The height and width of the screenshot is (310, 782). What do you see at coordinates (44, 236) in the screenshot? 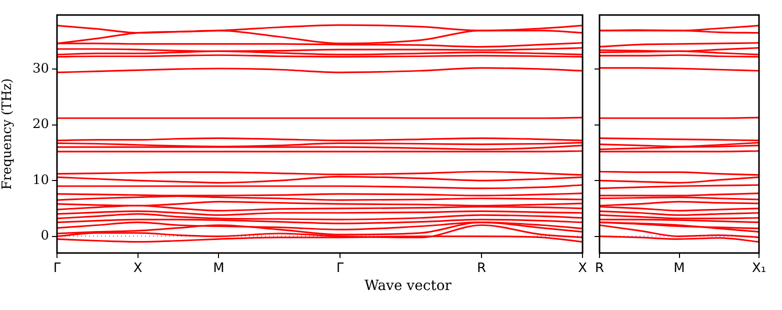
I see `y-tick-label: 0` at bounding box center [44, 236].